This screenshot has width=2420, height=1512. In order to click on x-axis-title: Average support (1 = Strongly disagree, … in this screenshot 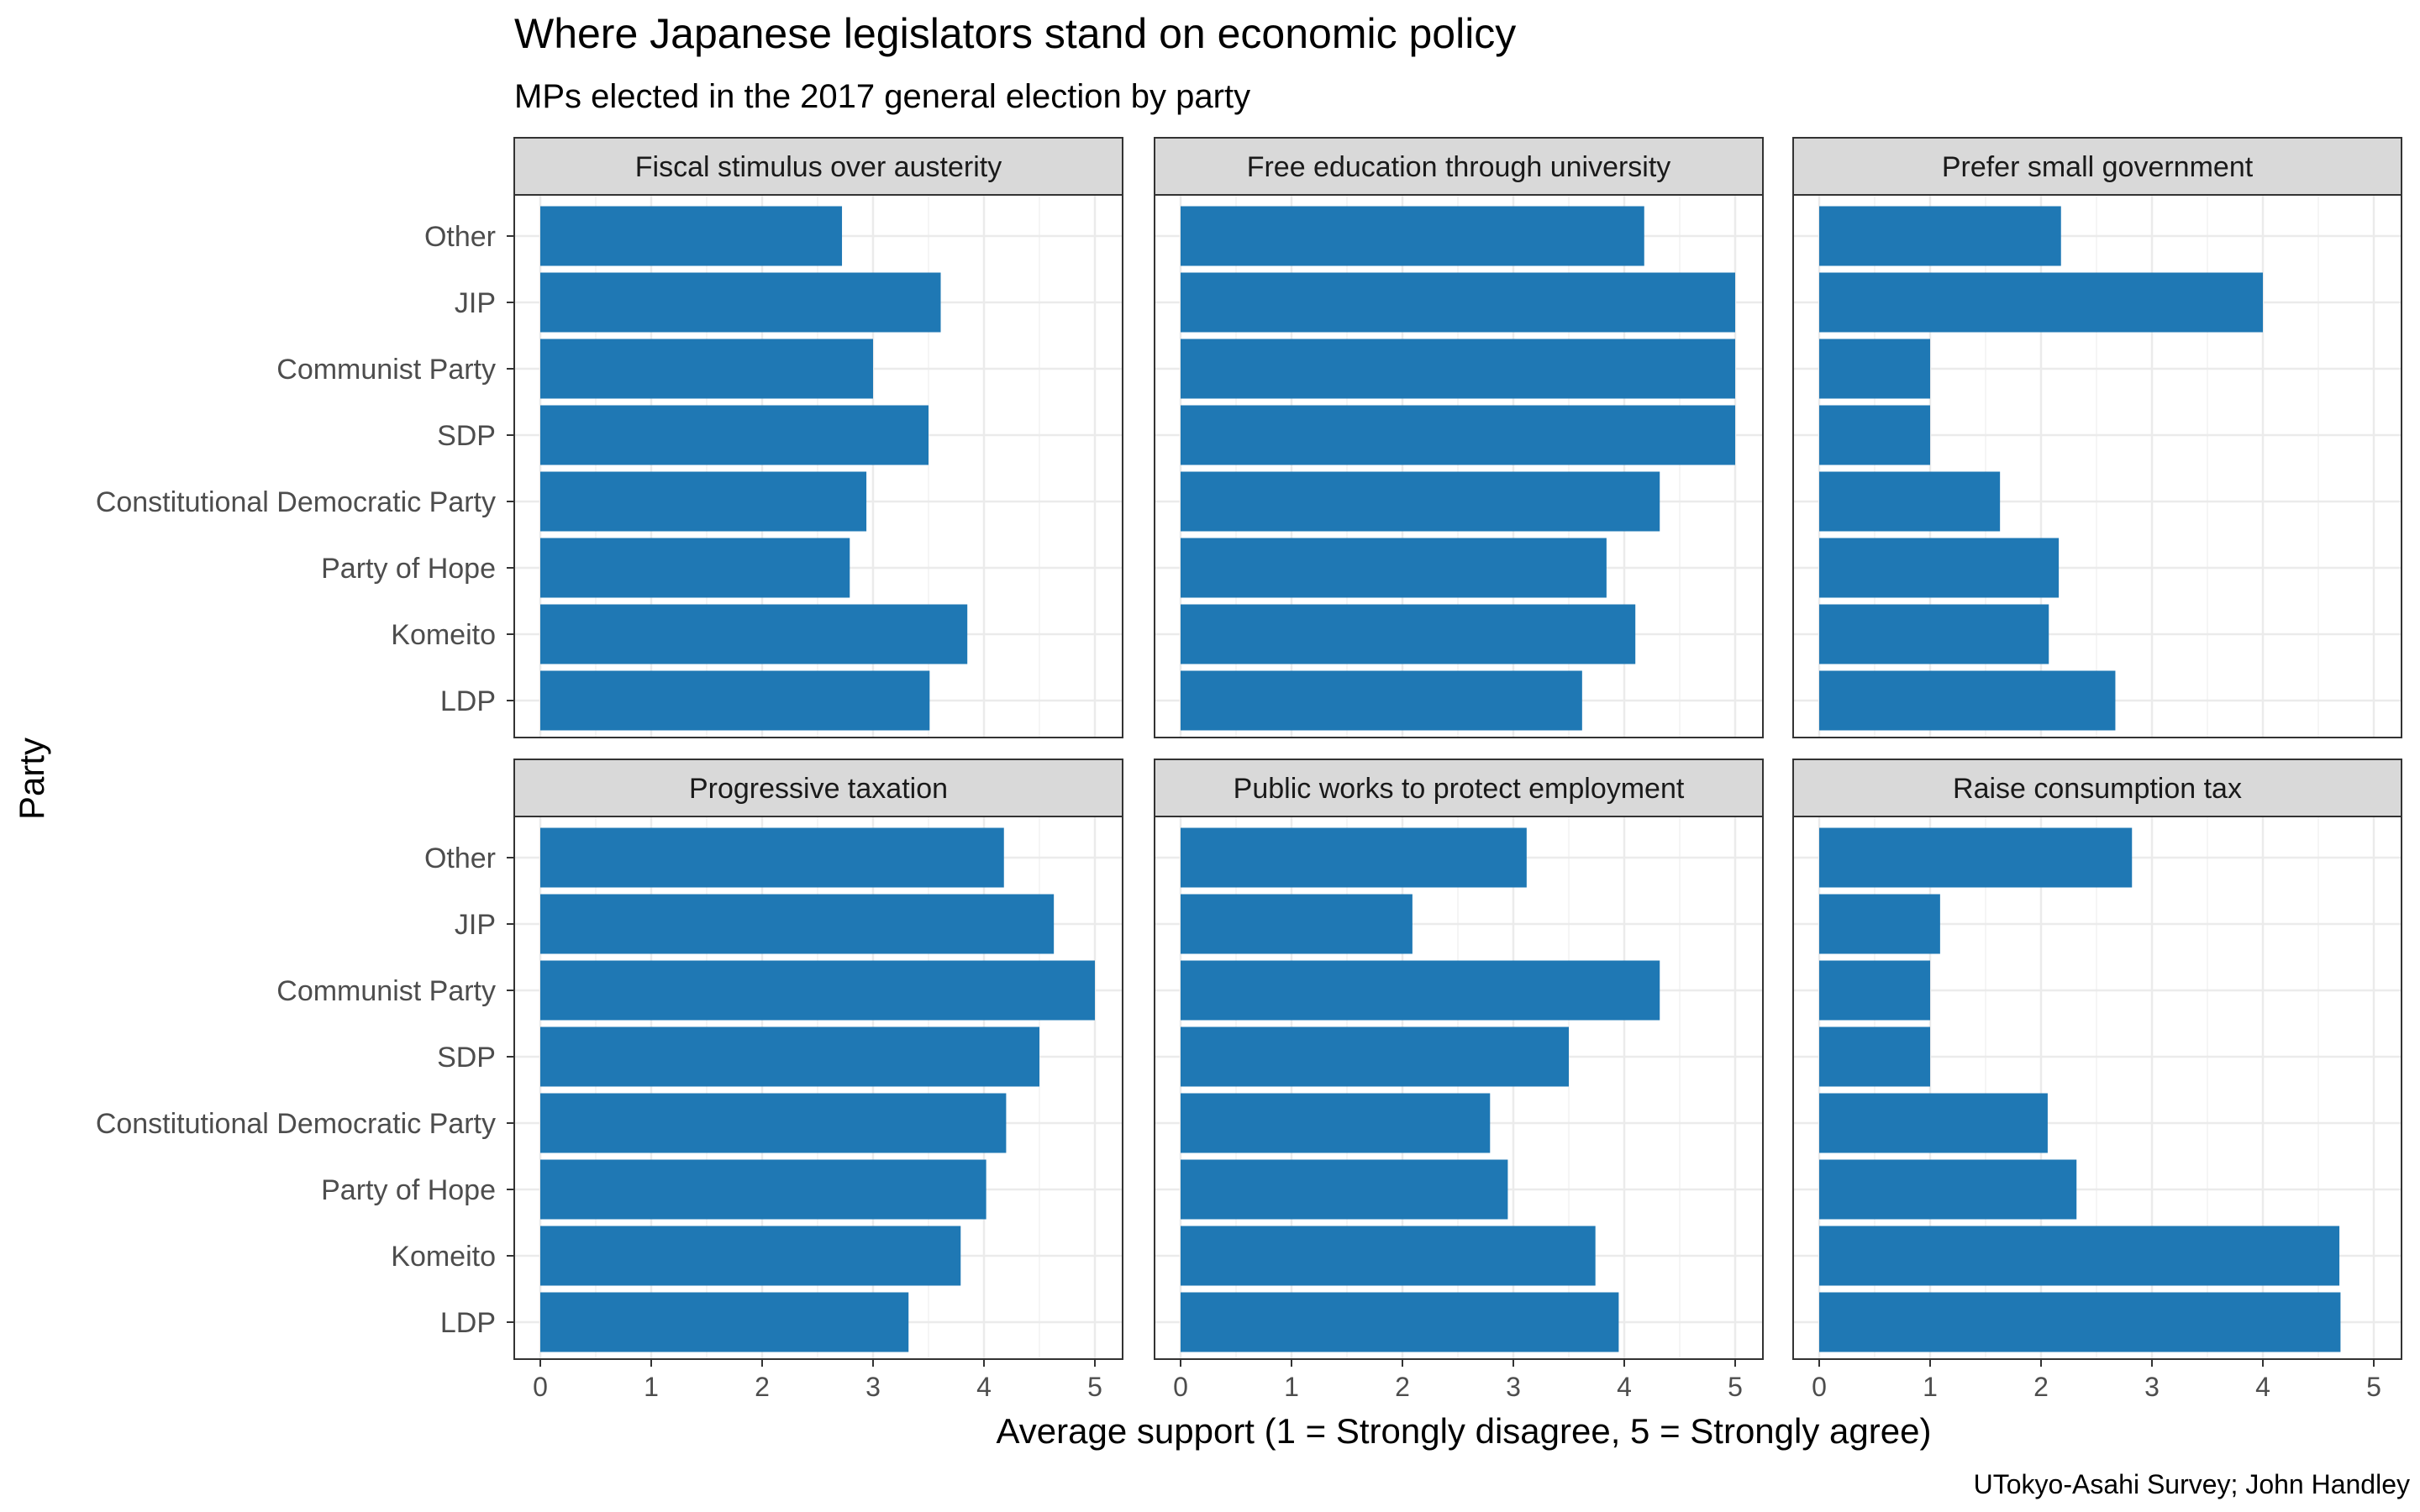, I will do `click(1465, 1431)`.